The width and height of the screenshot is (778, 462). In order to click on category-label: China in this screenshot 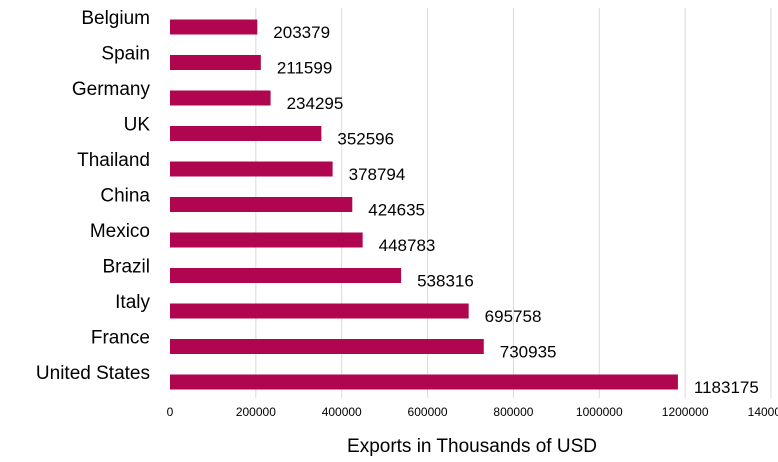, I will do `click(125, 196)`.